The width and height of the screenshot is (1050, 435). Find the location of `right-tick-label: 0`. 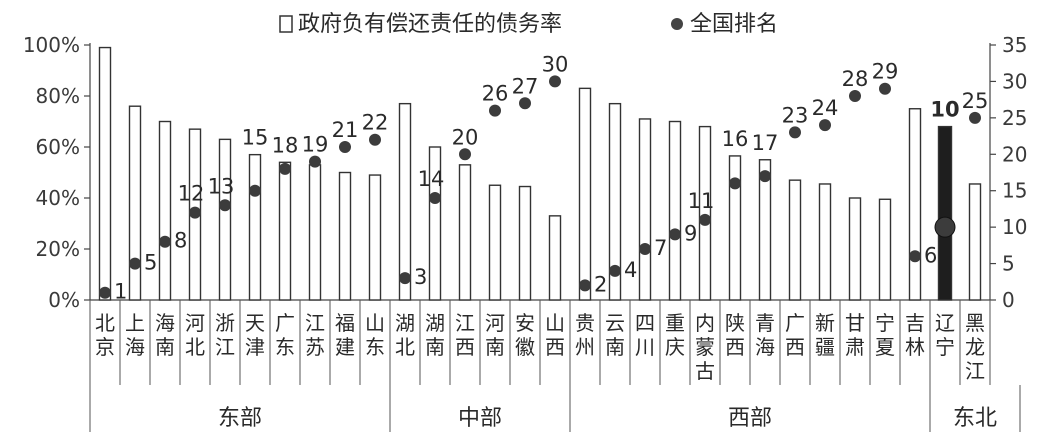

right-tick-label: 0 is located at coordinates (1008, 300).